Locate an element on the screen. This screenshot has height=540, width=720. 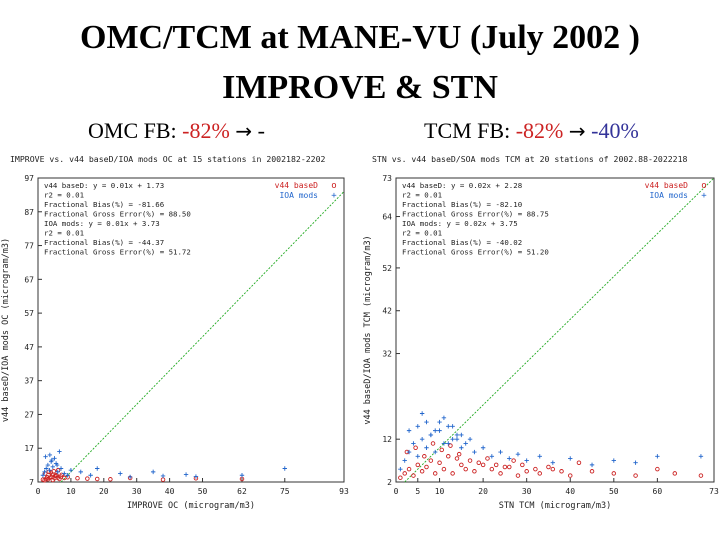
x-tick-label: 10 is located at coordinates (440, 491).